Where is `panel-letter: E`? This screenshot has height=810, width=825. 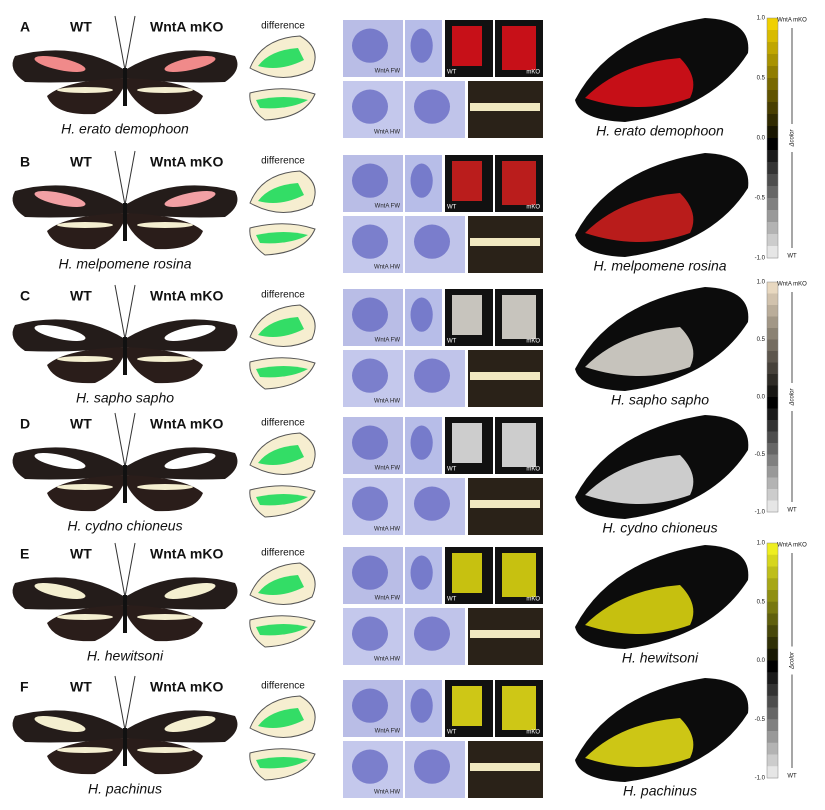 panel-letter: E is located at coordinates (24, 554).